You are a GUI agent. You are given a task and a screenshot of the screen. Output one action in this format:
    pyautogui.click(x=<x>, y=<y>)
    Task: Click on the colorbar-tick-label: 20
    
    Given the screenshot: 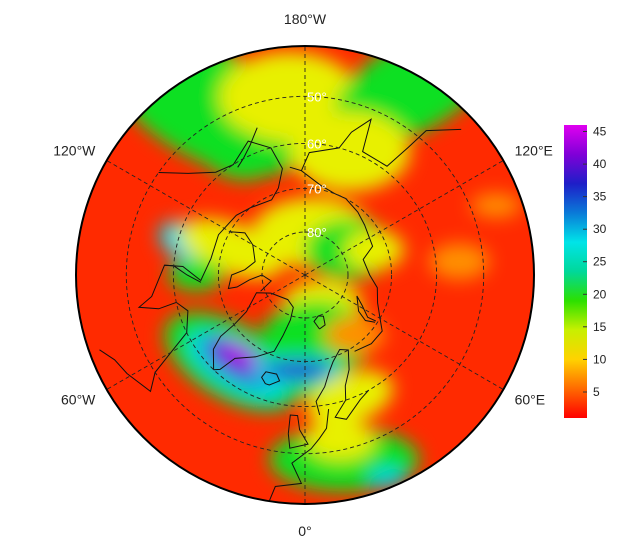 What is the action you would take?
    pyautogui.click(x=600, y=294)
    